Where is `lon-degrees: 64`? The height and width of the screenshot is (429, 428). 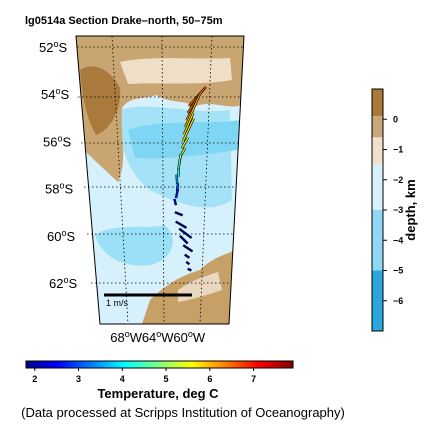 lon-degrees: 64 is located at coordinates (149, 337).